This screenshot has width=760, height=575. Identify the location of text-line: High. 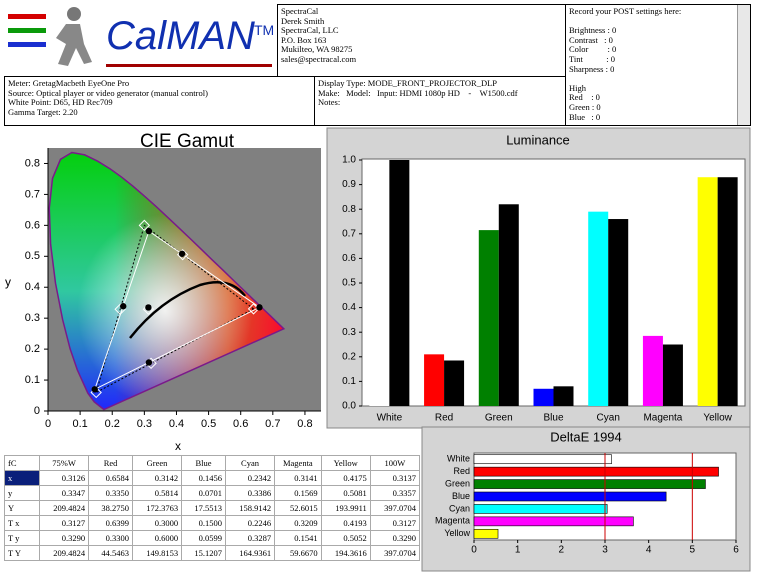
(577, 87).